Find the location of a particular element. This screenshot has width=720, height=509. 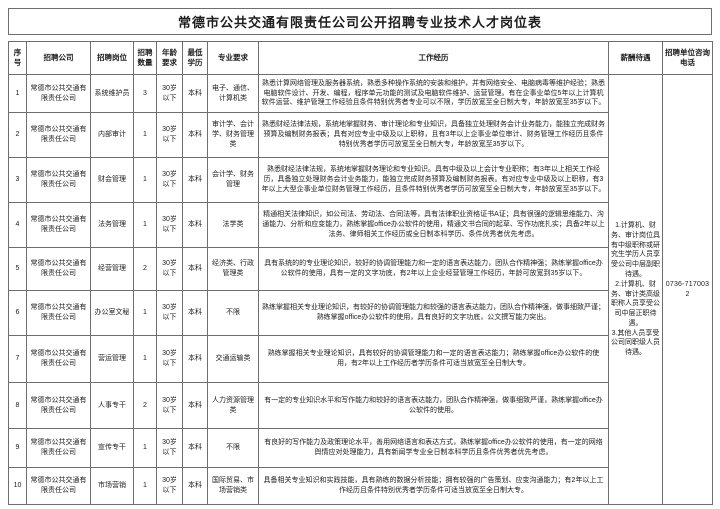

header-age: 年龄要求 is located at coordinates (169, 58).